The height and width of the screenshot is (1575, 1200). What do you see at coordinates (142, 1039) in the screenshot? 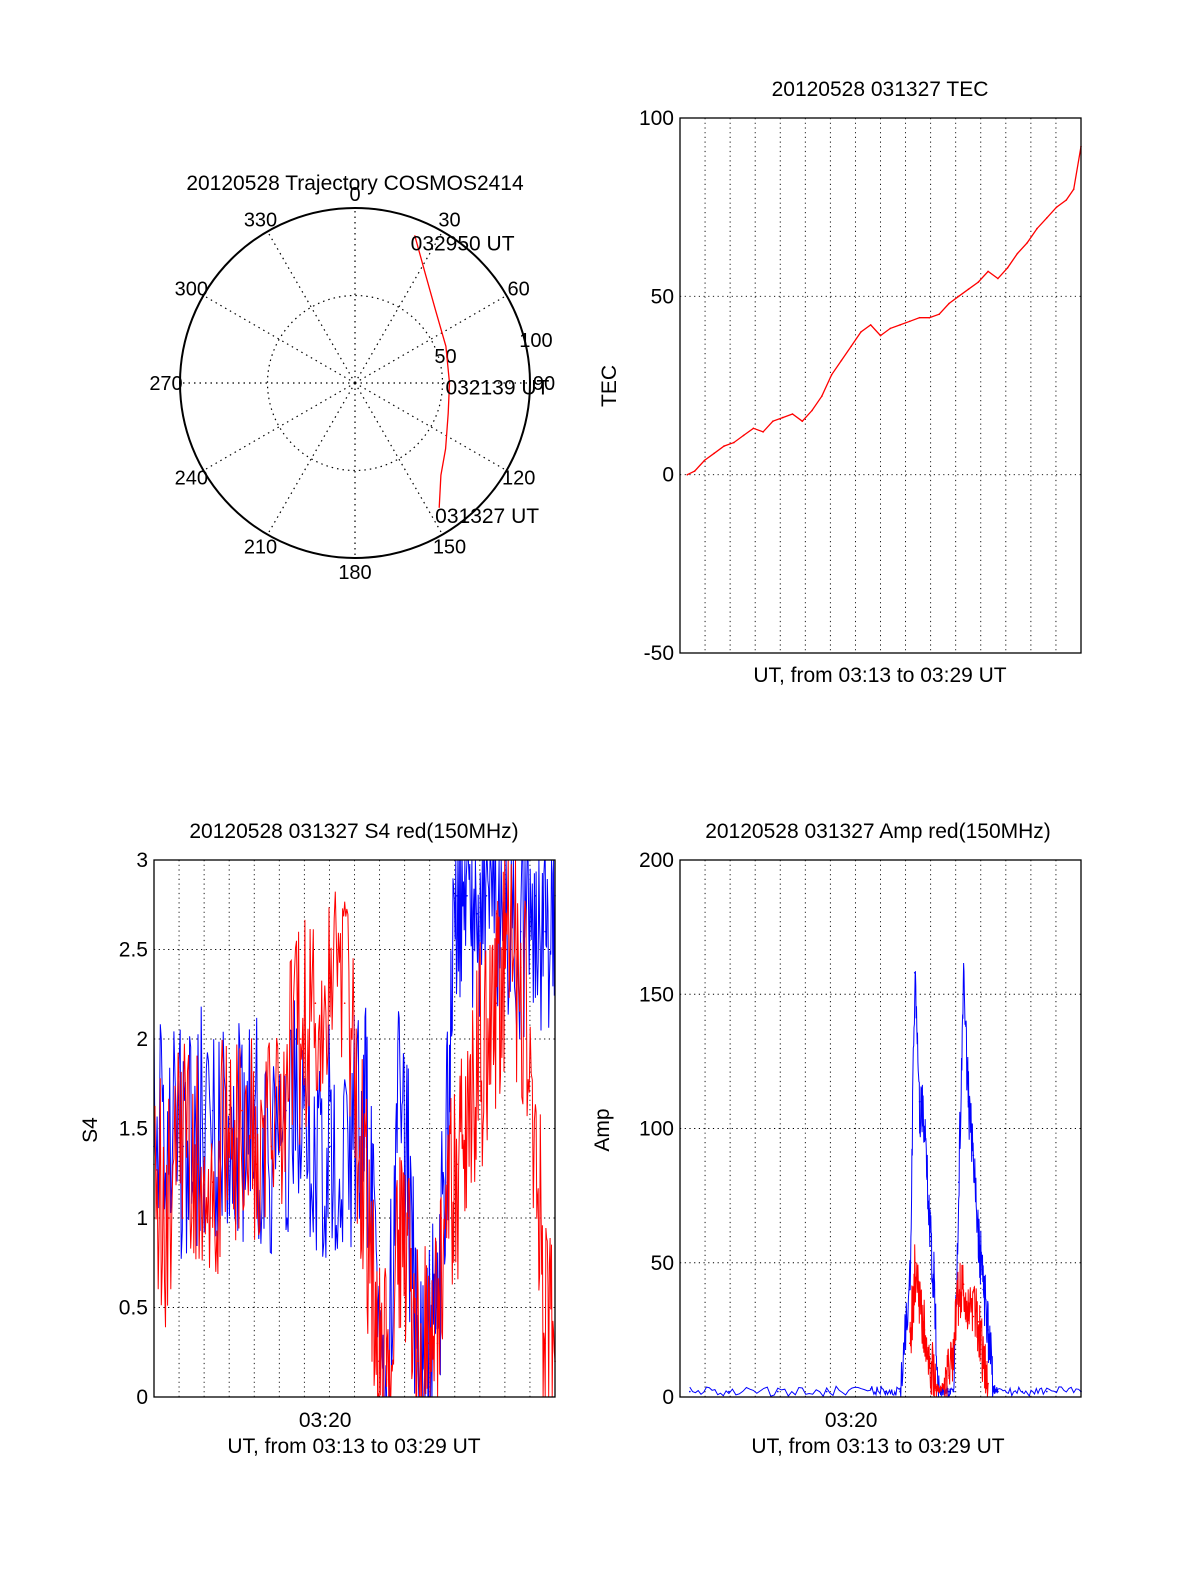
I see `s4-ytick-label: 2` at bounding box center [142, 1039].